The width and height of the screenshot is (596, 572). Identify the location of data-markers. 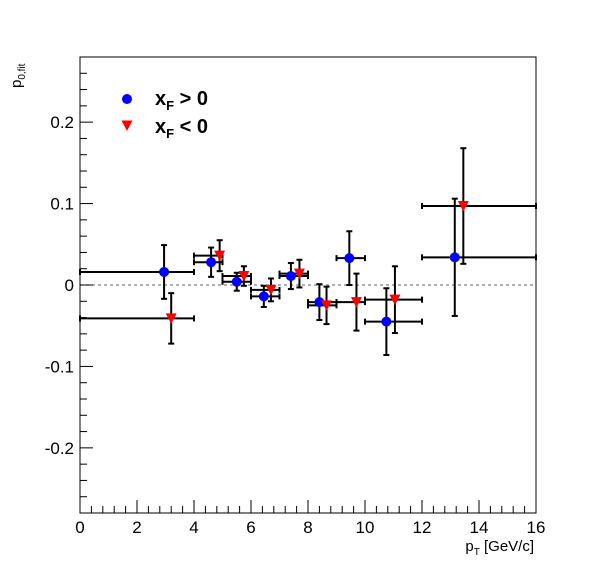
(314, 264).